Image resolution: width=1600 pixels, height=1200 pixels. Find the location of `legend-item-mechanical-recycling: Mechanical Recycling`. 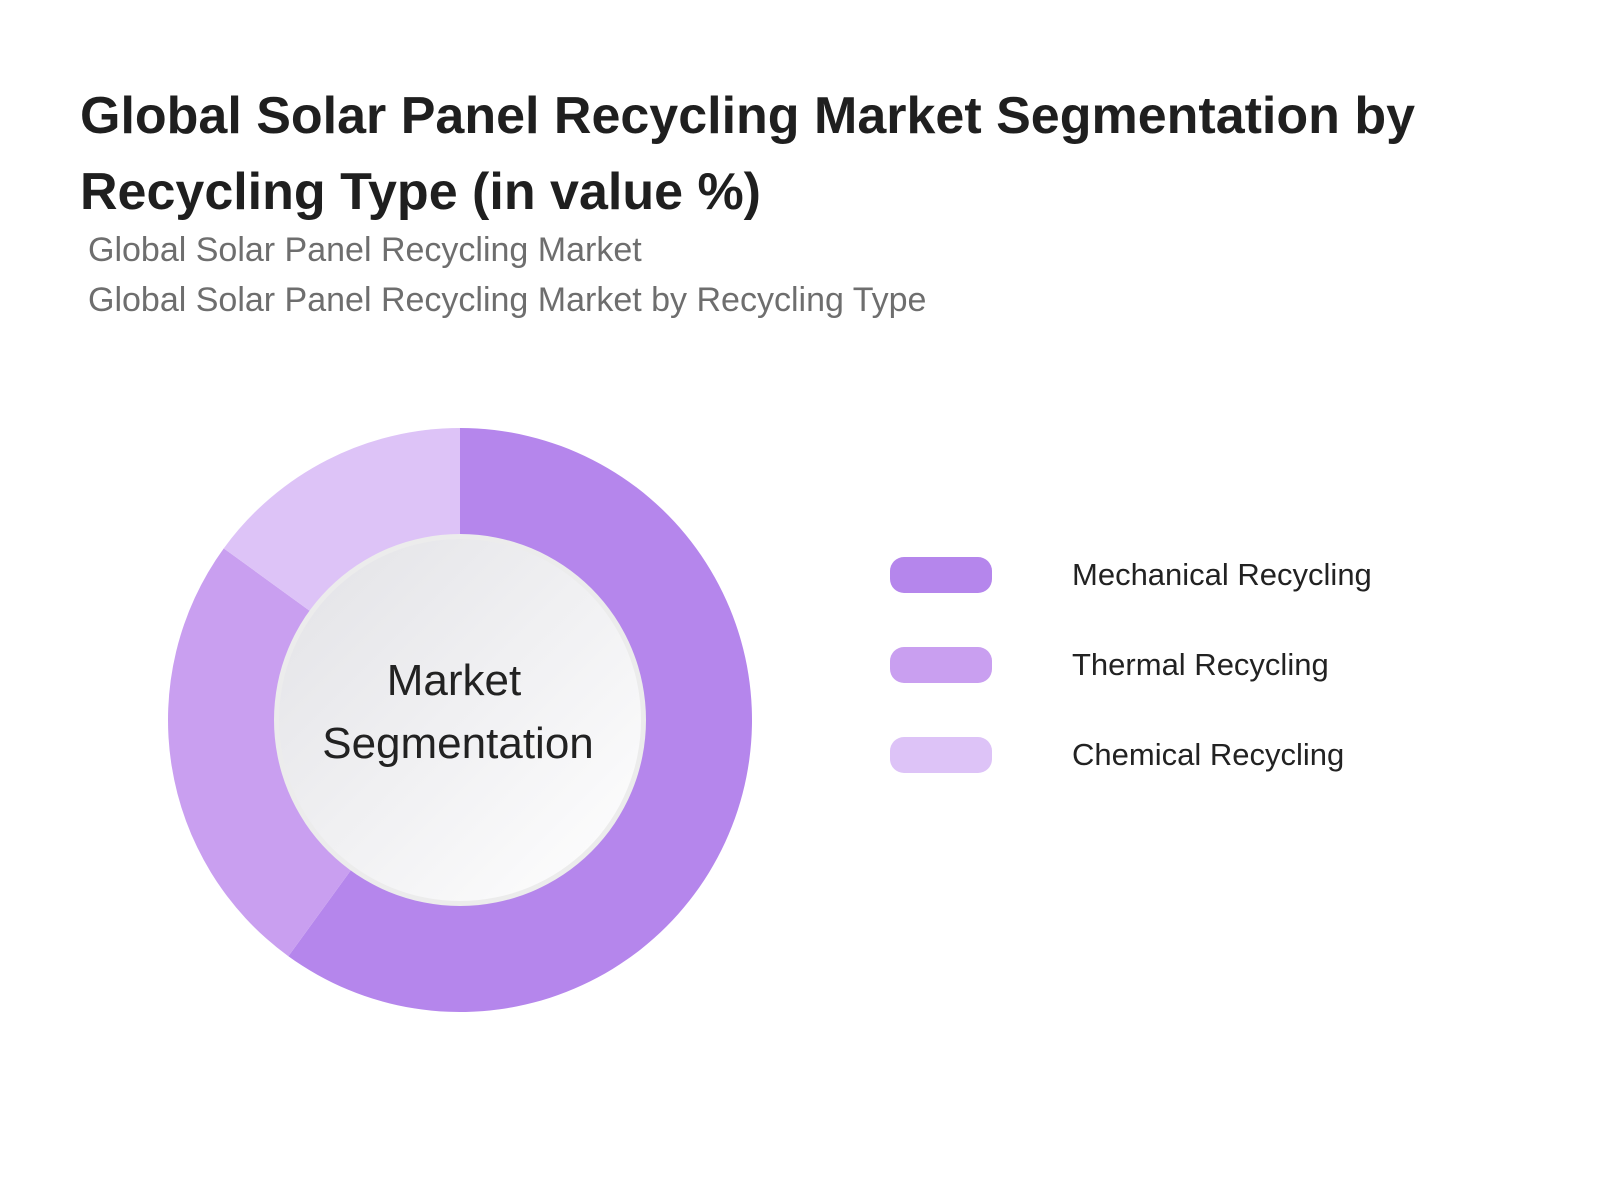

legend-item-mechanical-recycling: Mechanical Recycling is located at coordinates (1190, 575).